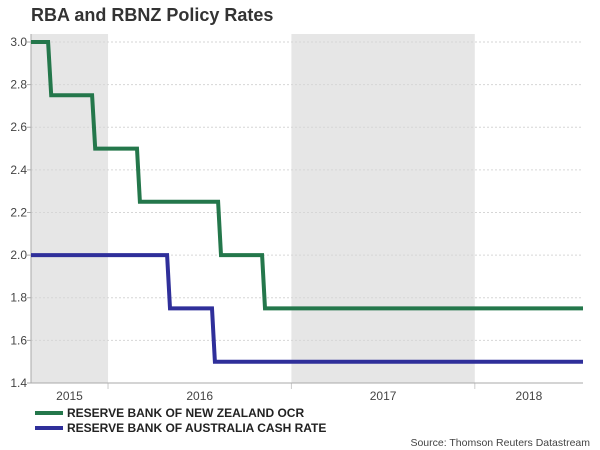  What do you see at coordinates (49, 413) in the screenshot?
I see `legend-swatch-rbnz` at bounding box center [49, 413].